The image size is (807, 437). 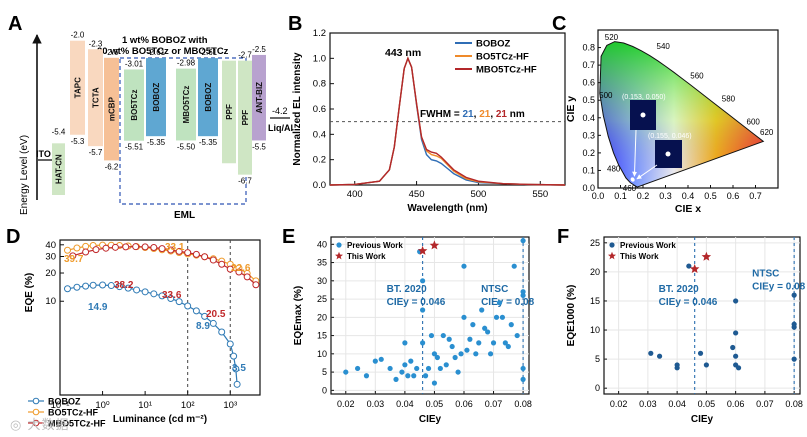 I want to click on layer-lumo: -2.0, so click(x=78, y=35).